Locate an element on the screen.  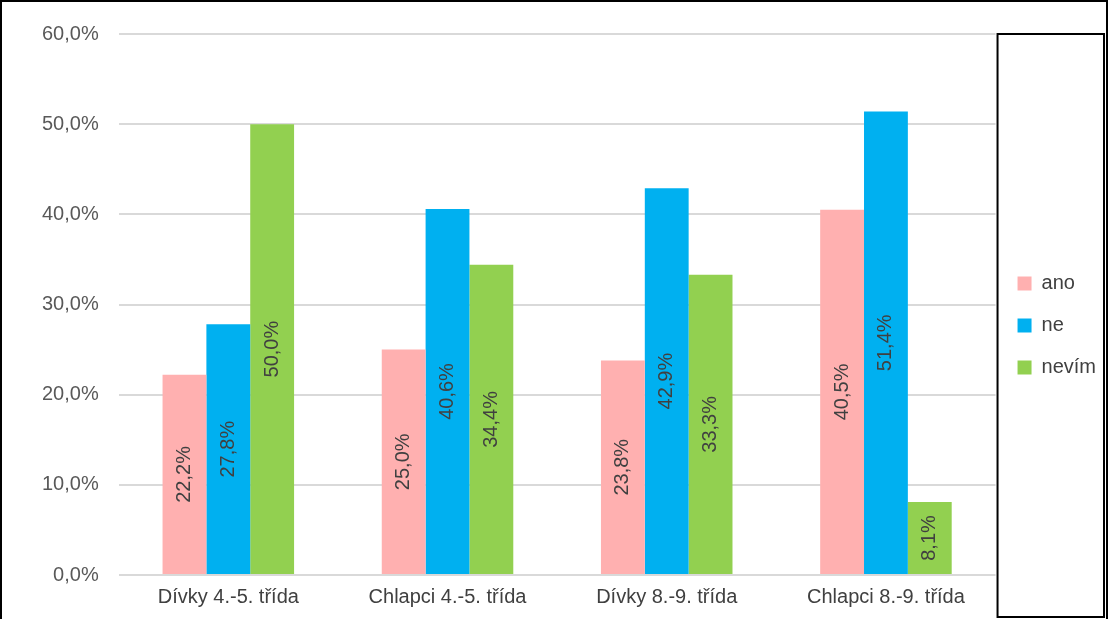
y-tick-label: 0,0% is located at coordinates (76, 573).